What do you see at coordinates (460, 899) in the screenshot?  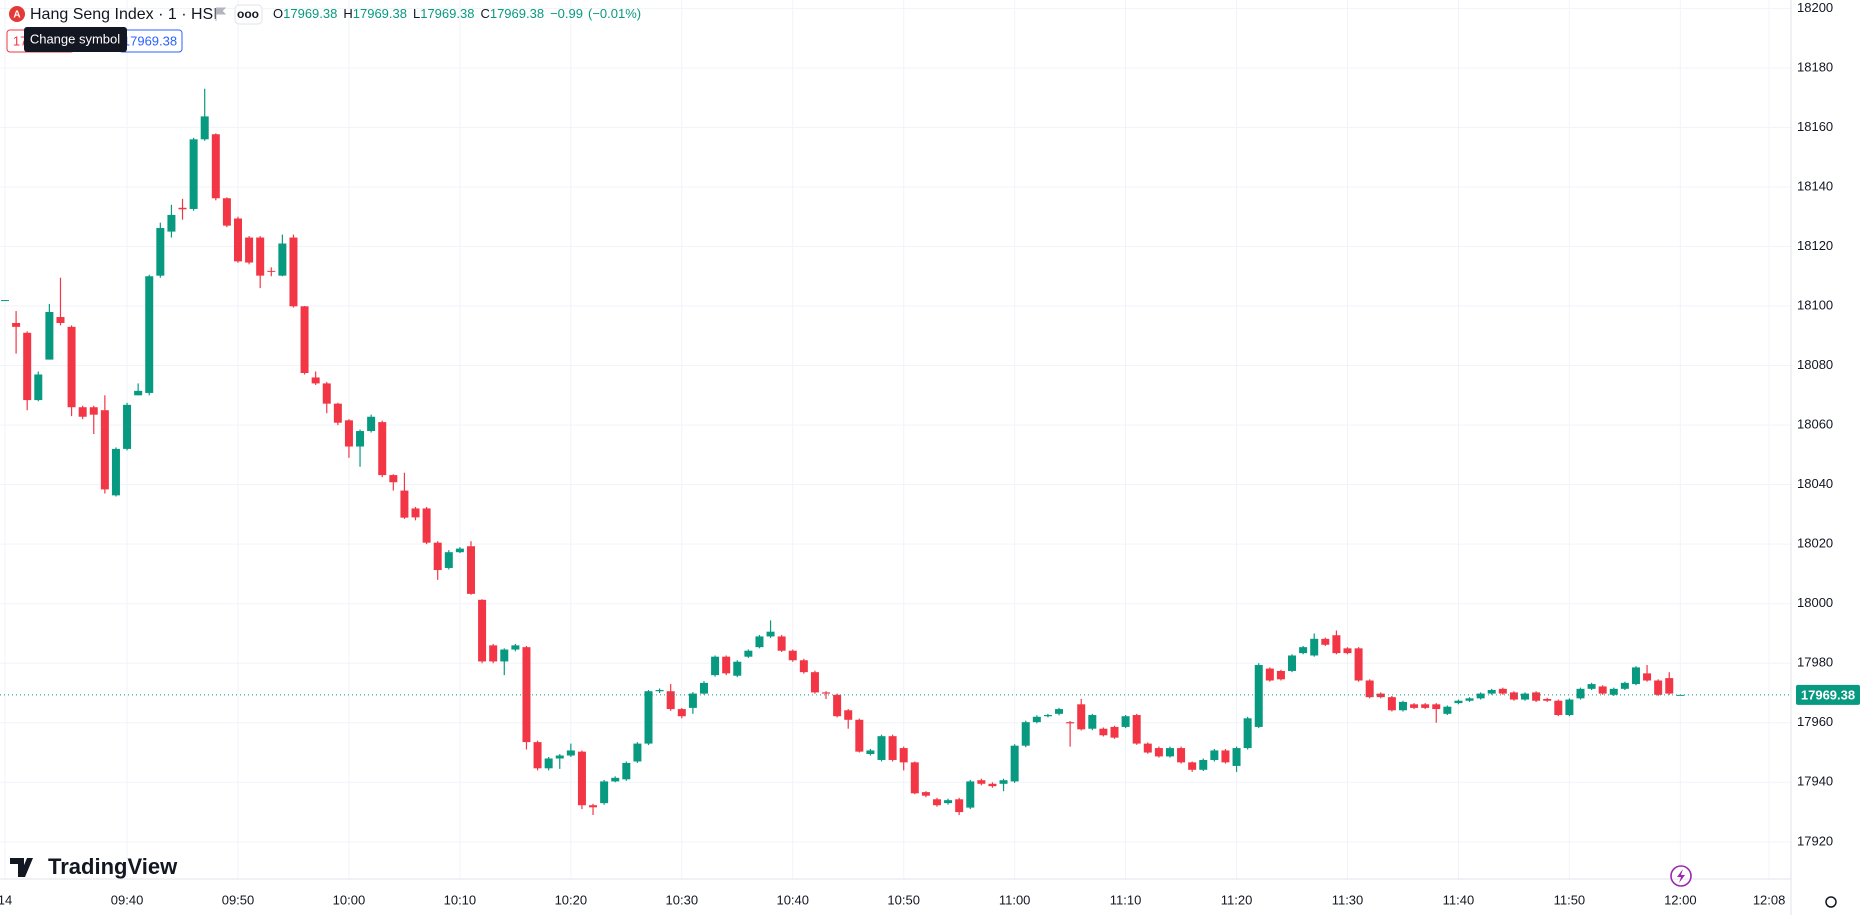 I see `x-tick-label: 10:10` at bounding box center [460, 899].